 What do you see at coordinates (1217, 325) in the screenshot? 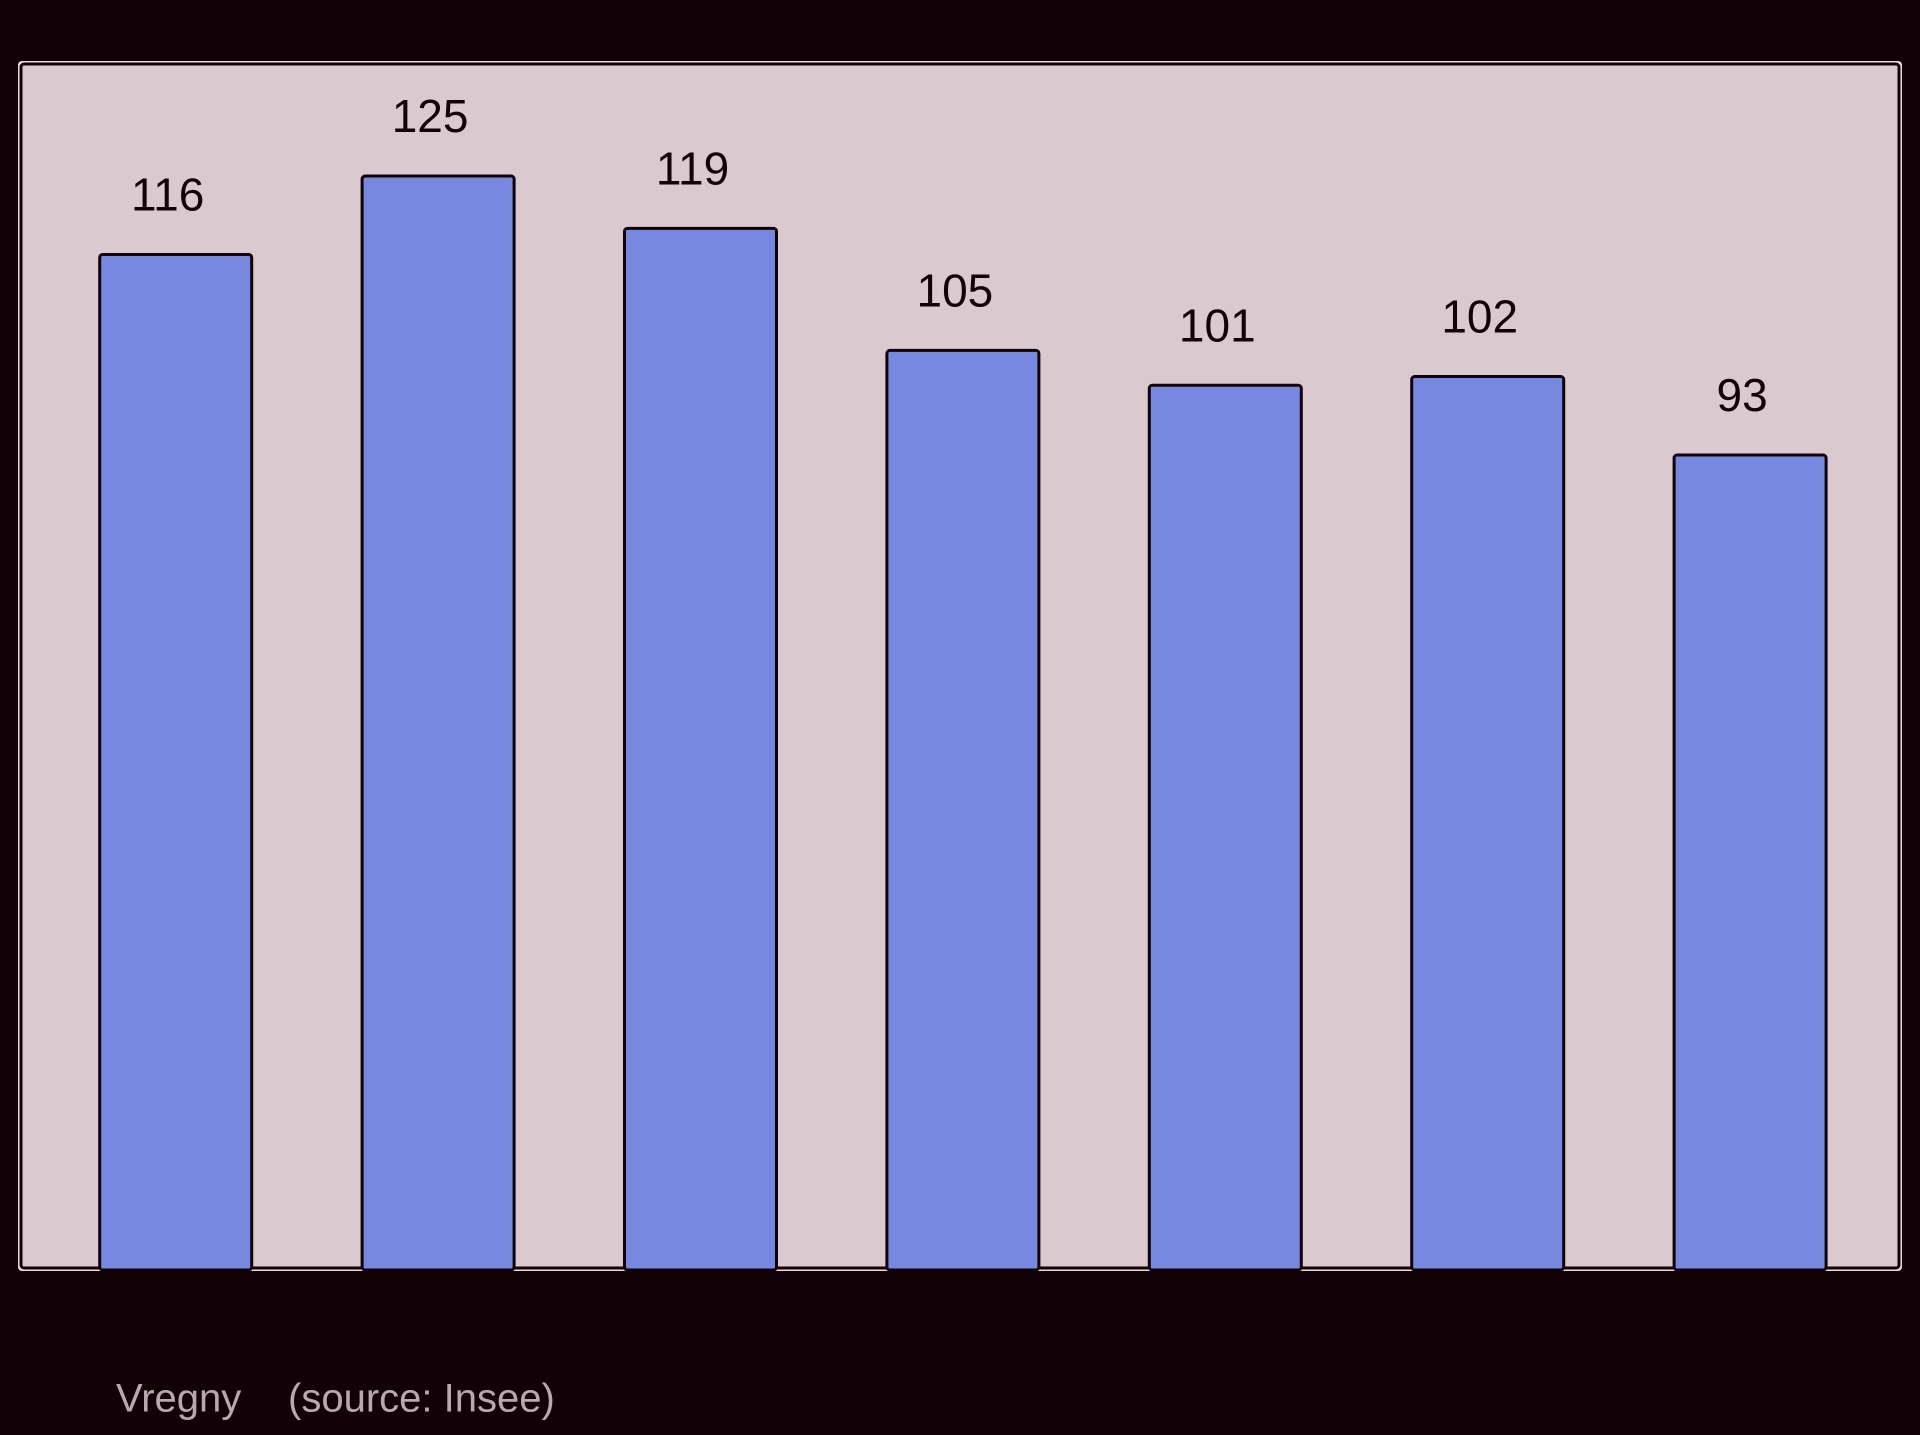
I see `value-label: 101` at bounding box center [1217, 325].